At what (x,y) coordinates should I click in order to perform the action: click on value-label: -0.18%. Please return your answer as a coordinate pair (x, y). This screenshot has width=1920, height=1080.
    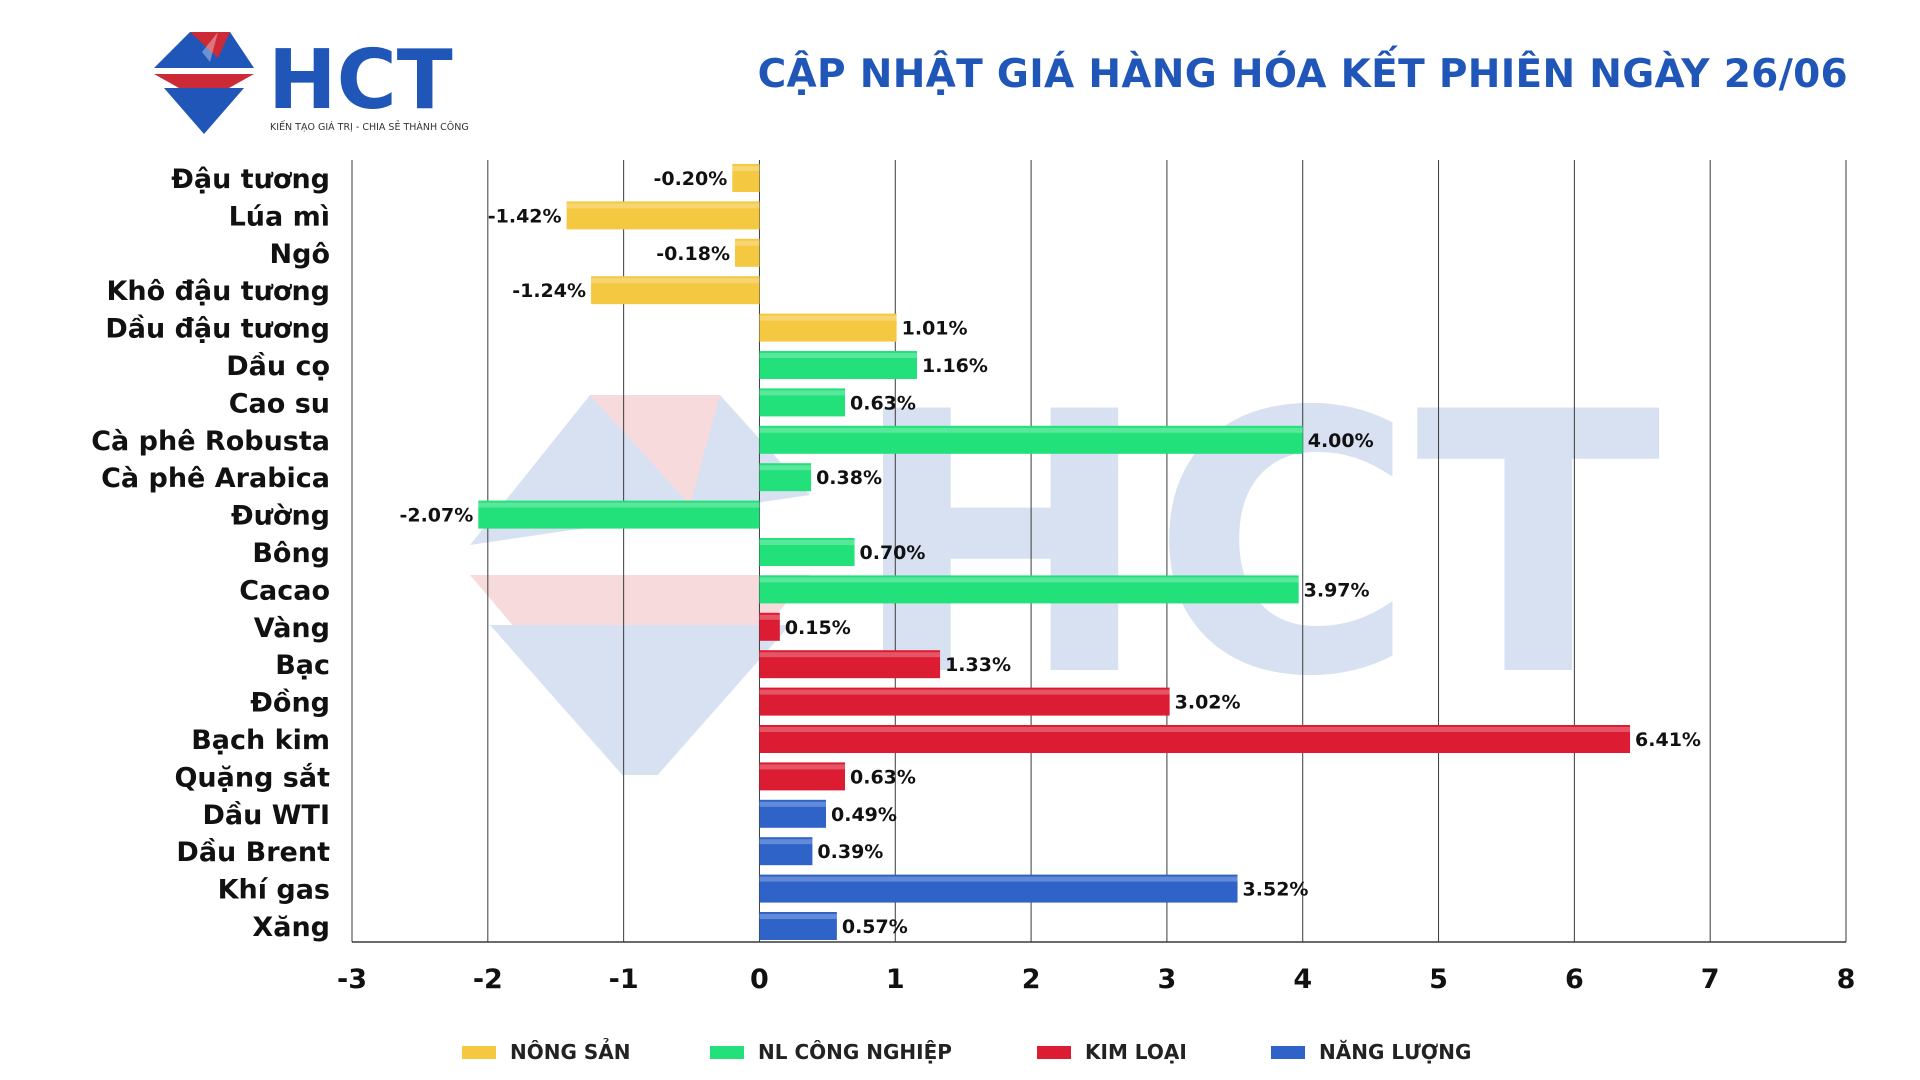
    Looking at the image, I should click on (693, 254).